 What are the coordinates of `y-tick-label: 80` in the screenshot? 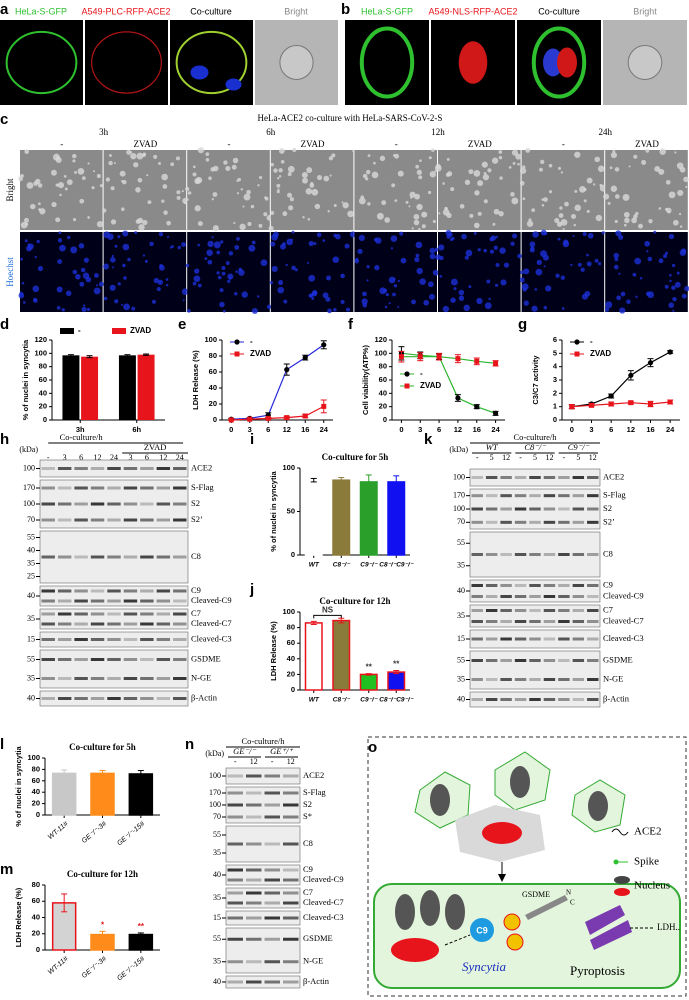 It's located at (213, 355).